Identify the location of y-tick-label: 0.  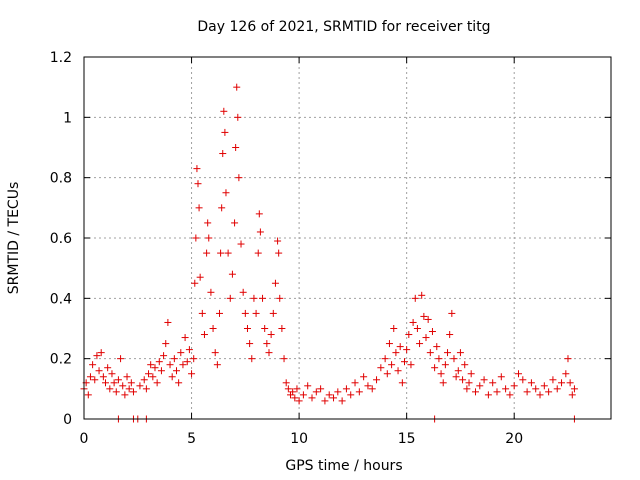
(67, 420).